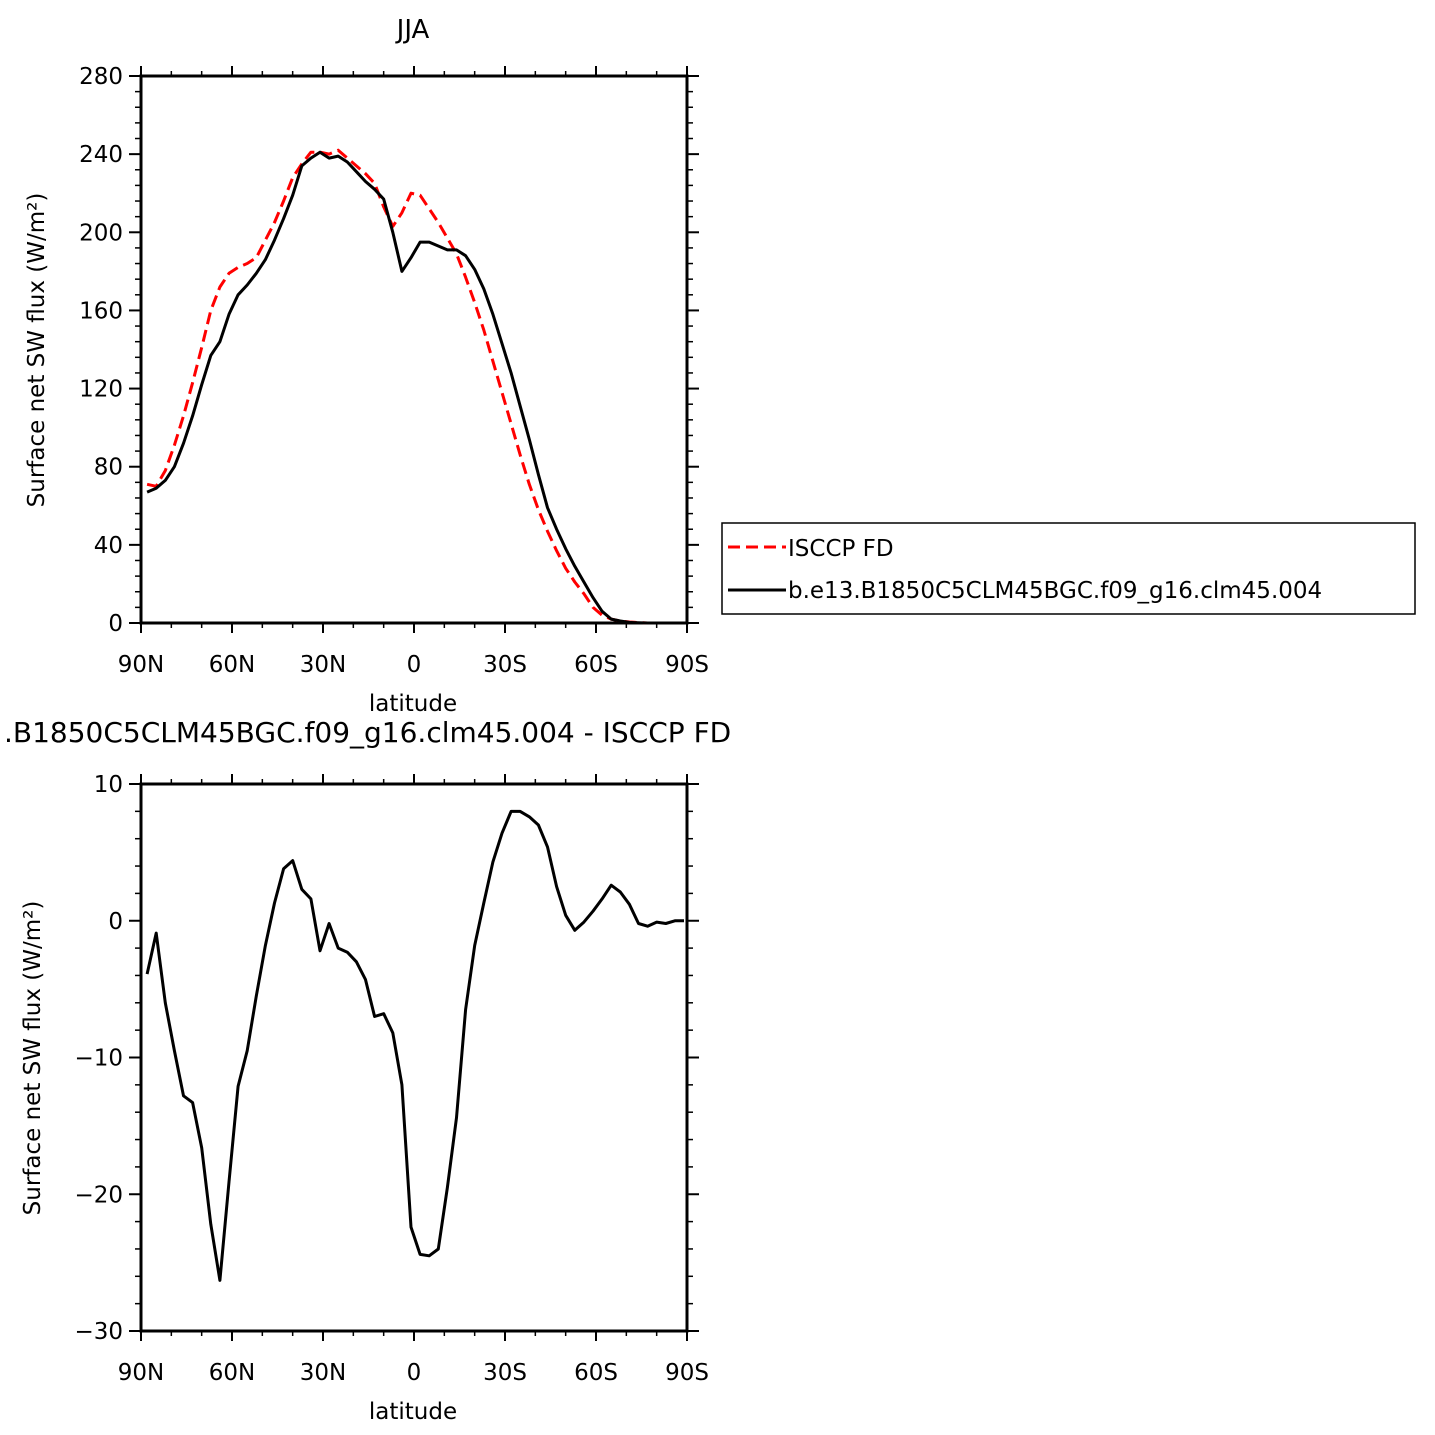  Describe the element at coordinates (98, 1195) in the screenshot. I see `y-tick-label: −20` at that location.